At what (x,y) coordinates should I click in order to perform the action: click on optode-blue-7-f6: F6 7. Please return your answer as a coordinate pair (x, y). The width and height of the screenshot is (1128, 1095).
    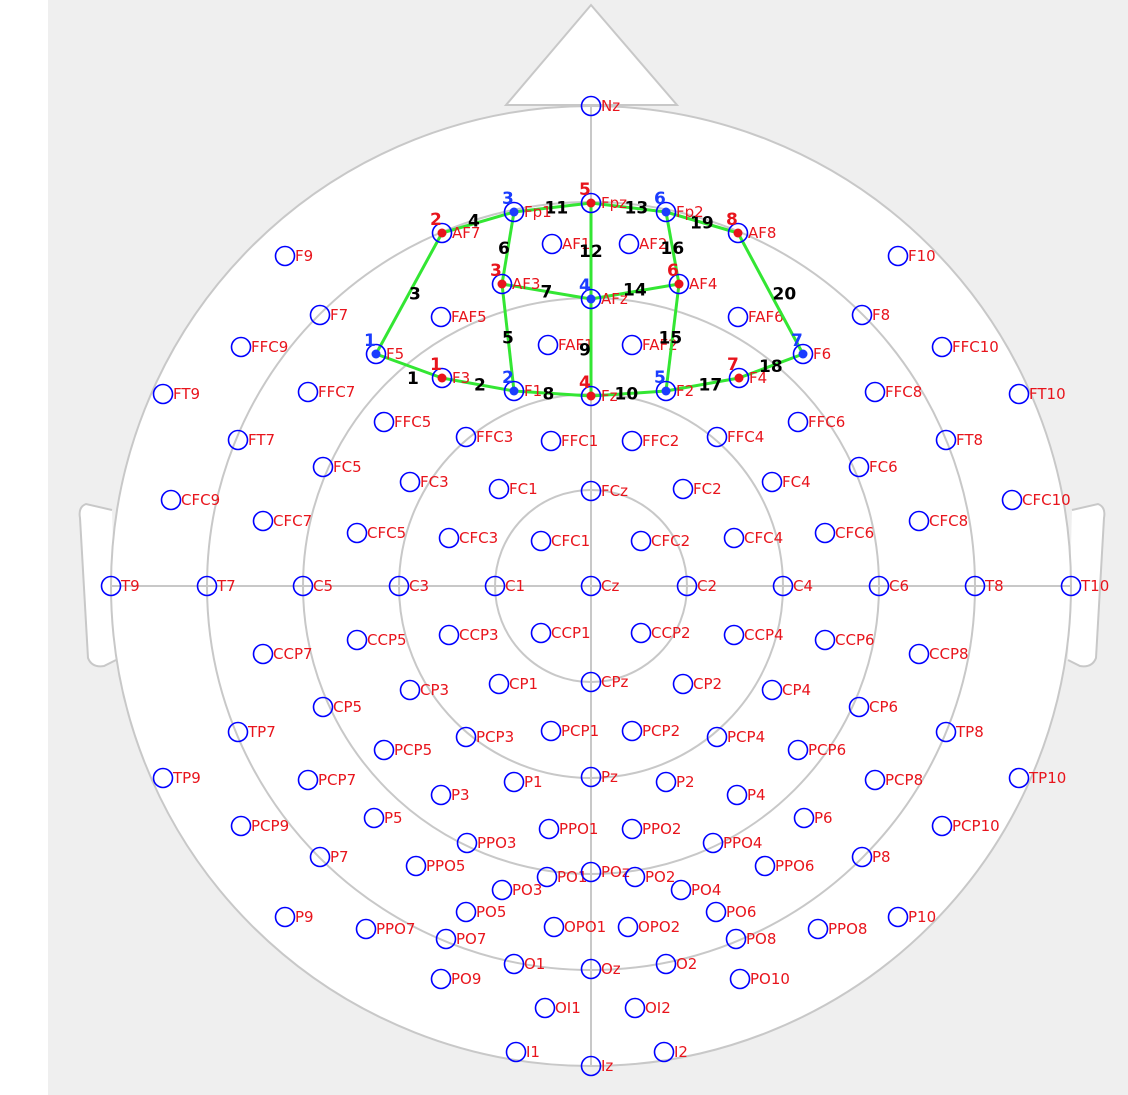
    Looking at the image, I should click on (811, 348).